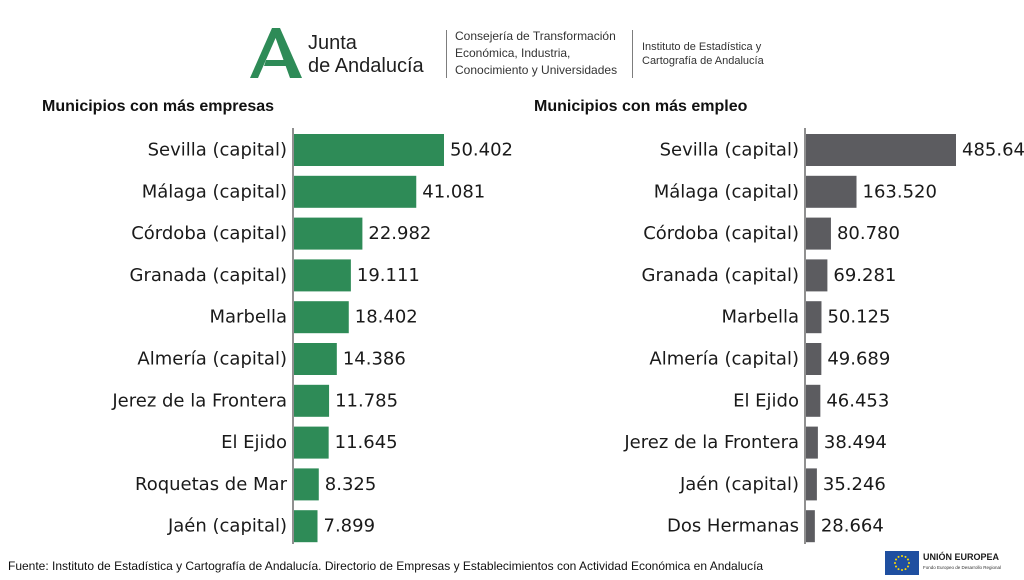 Image resolution: width=1024 pixels, height=580 pixels. I want to click on empleo-value-label: 35.246, so click(854, 484).